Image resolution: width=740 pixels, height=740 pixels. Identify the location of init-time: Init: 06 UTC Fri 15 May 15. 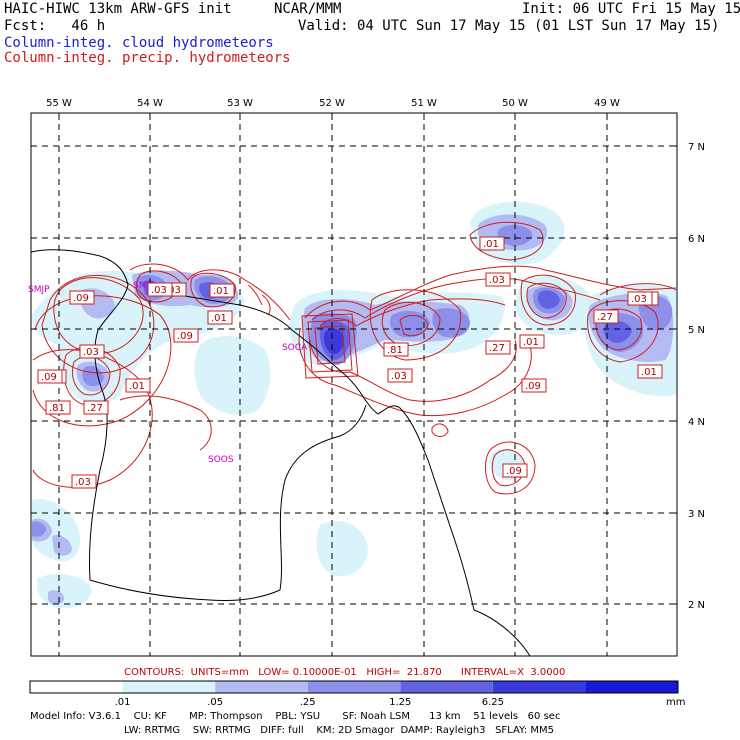
(631, 9).